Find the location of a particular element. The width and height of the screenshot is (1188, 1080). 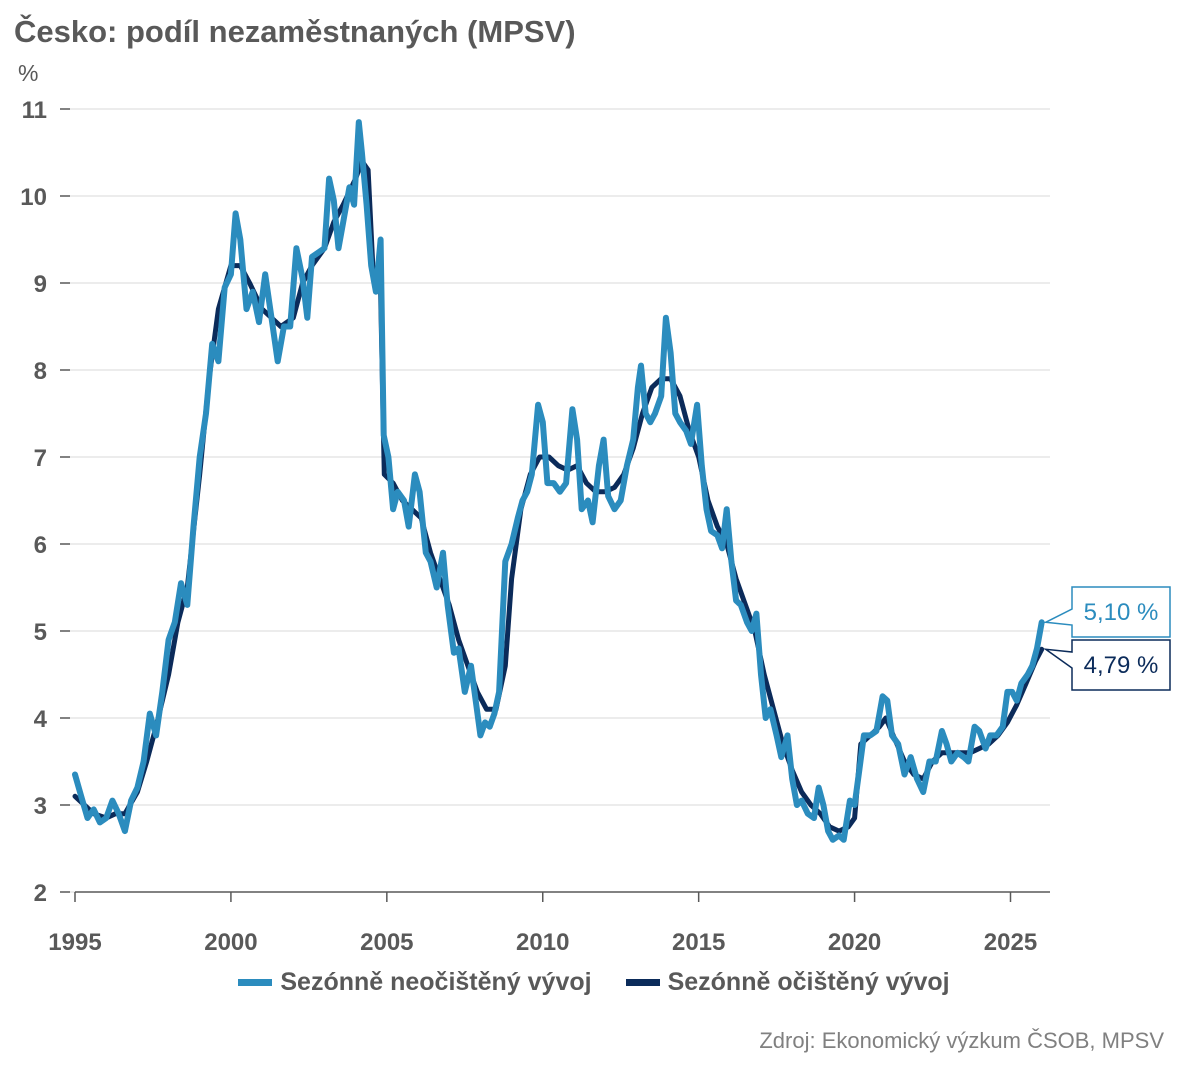

source-note: Zdroj: Ekonomický výzkum ČSOB, MPSV is located at coordinates (961, 1040).